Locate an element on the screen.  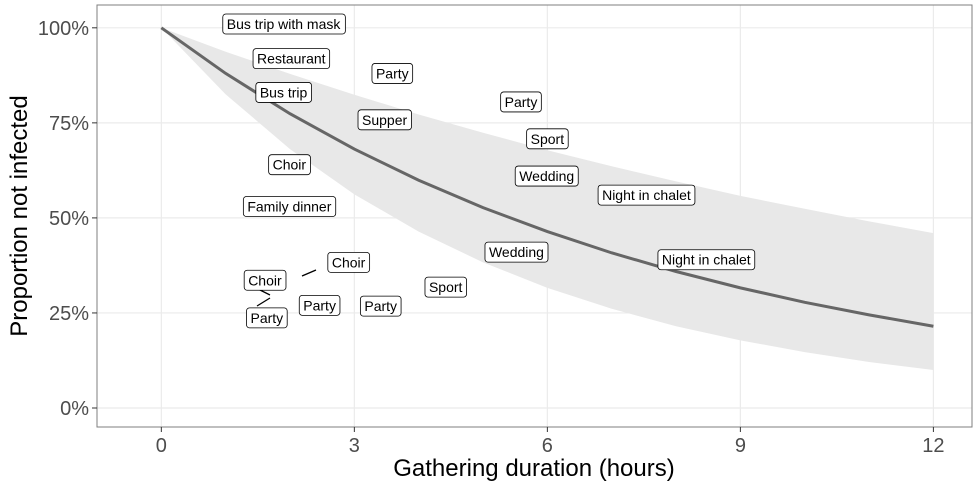
y-tick-label: 25% is located at coordinates (69, 314).